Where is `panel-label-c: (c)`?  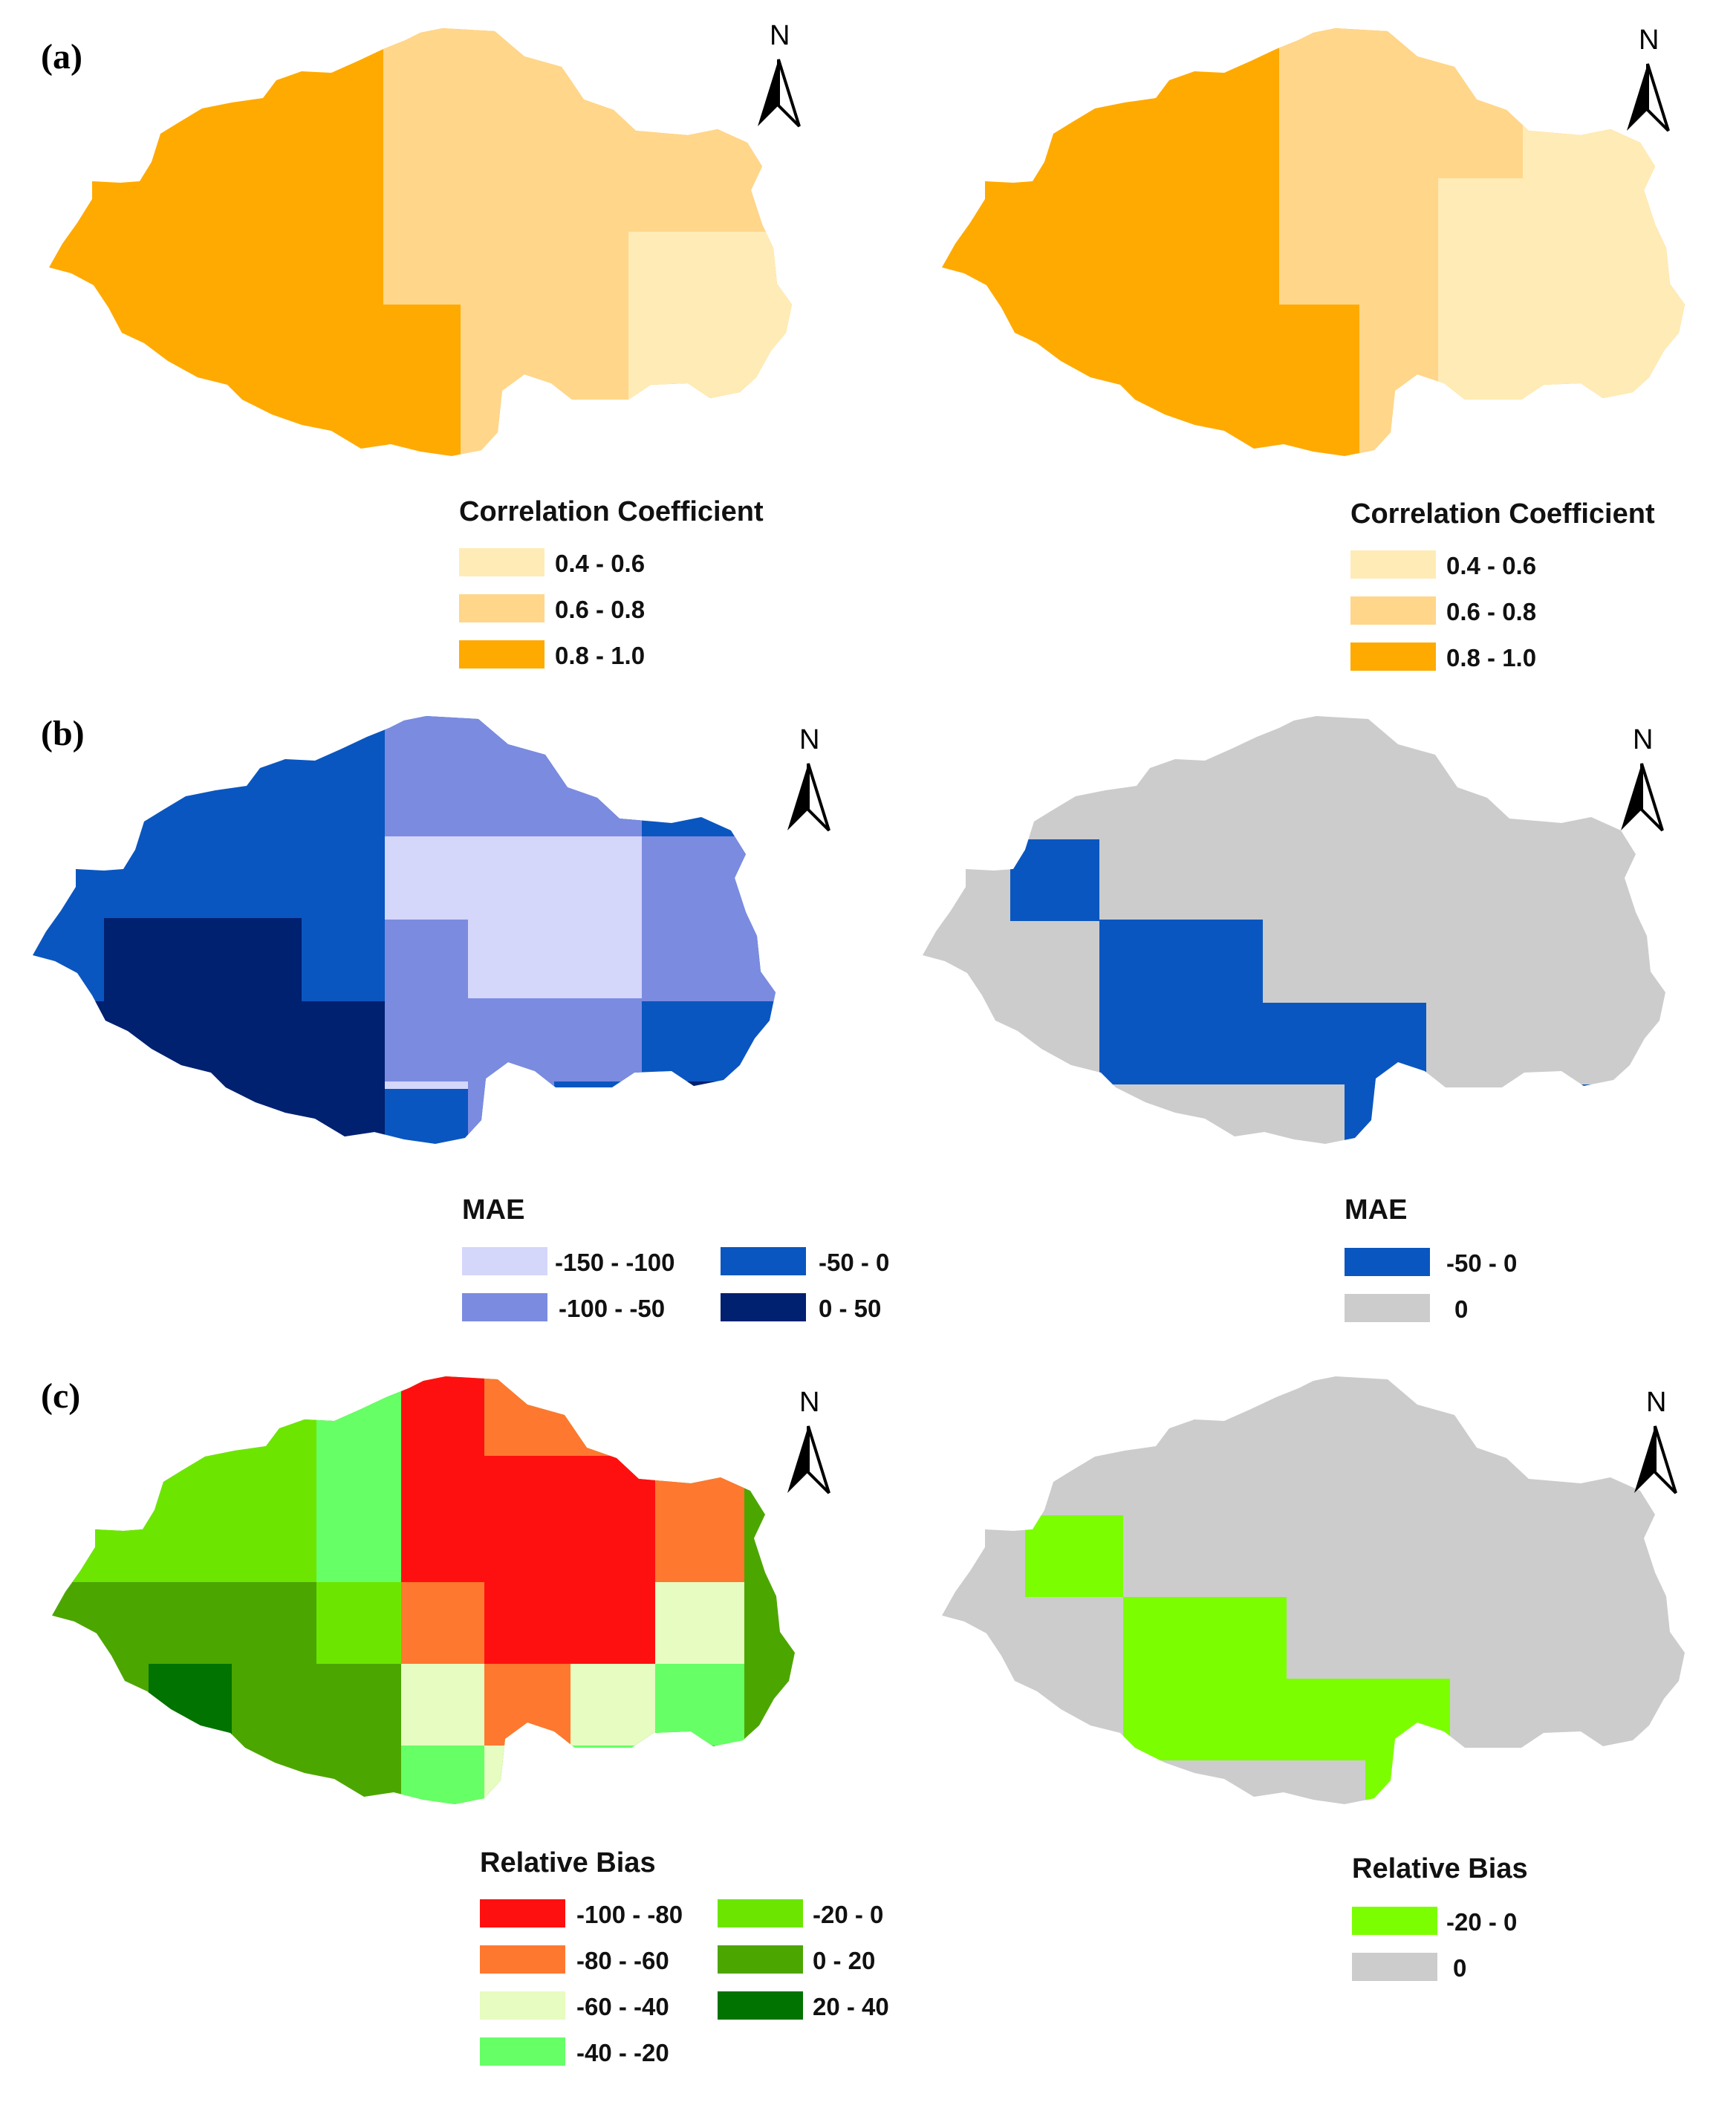 panel-label-c: (c) is located at coordinates (60, 1396).